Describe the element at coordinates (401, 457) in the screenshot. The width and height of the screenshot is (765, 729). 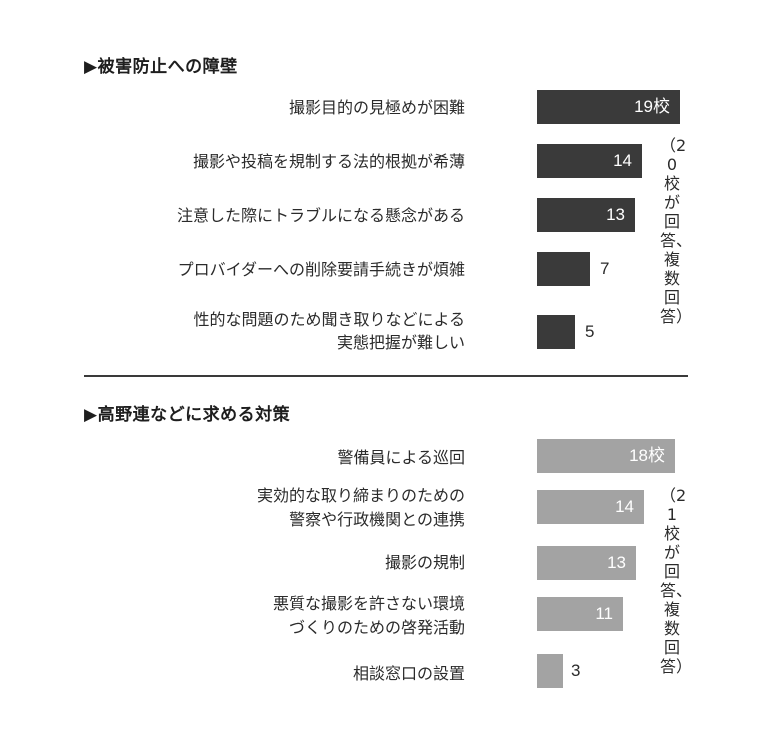
I see `bar-label: 警備員による巡回` at that location.